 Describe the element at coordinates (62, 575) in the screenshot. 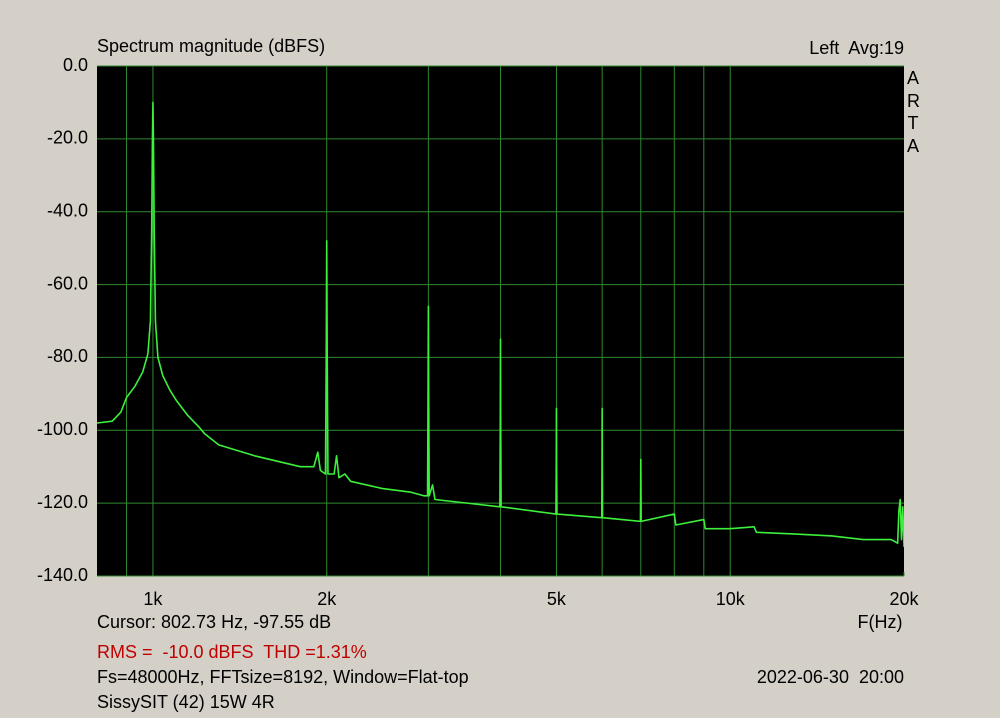

I see `y-tick-label: -140.0` at that location.